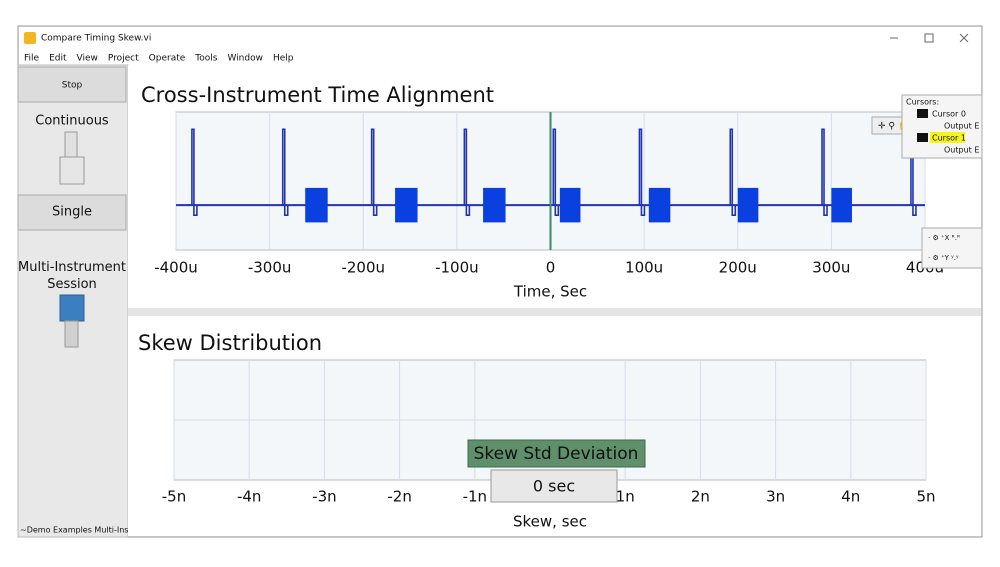  I want to click on cursor-legend-title: Cursors:, so click(922, 102).